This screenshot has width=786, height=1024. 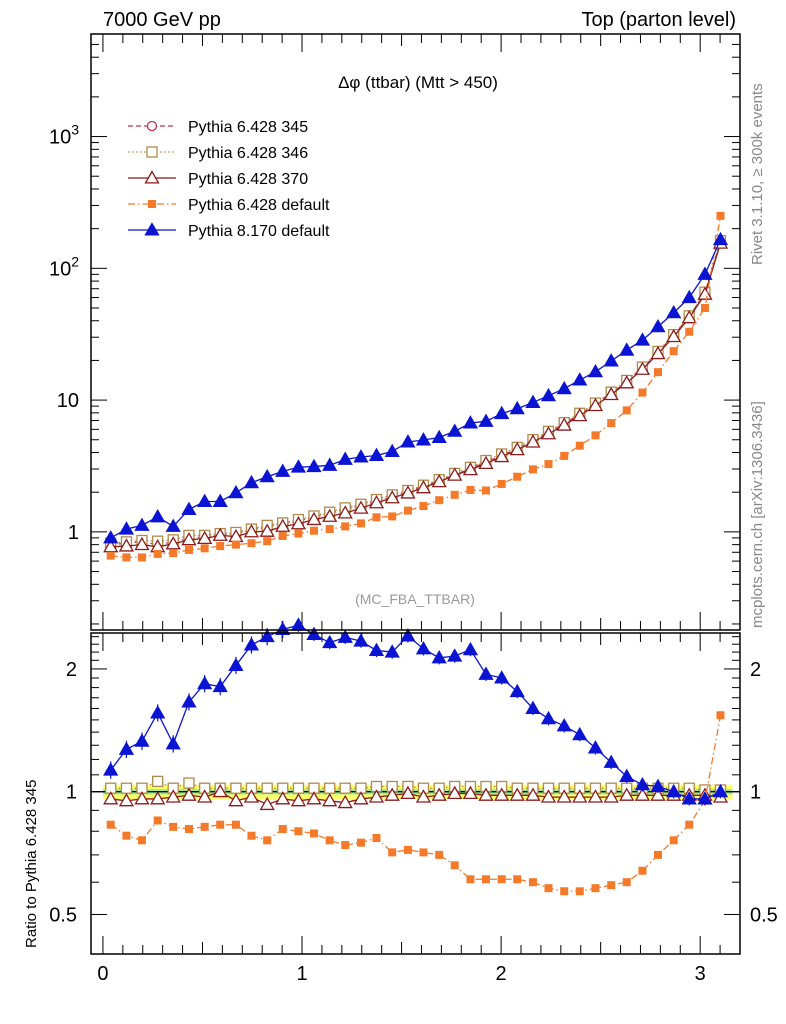 I want to click on legend-label: Pythia 8.170 default, so click(x=259, y=231).